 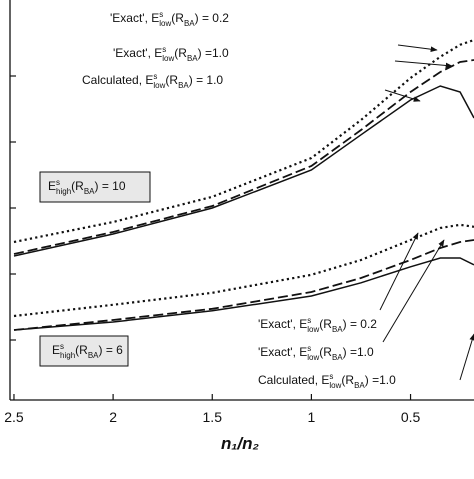 What do you see at coordinates (110, 350) in the screenshot?
I see `annotation-part: ) = 6` at bounding box center [110, 350].